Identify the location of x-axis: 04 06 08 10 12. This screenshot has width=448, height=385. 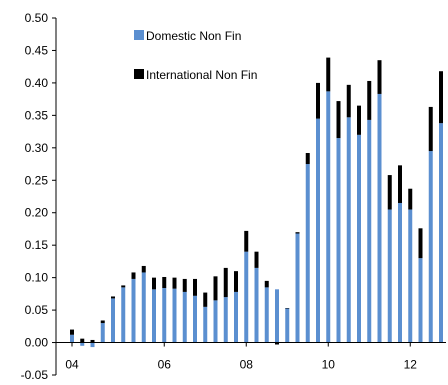
(251, 357).